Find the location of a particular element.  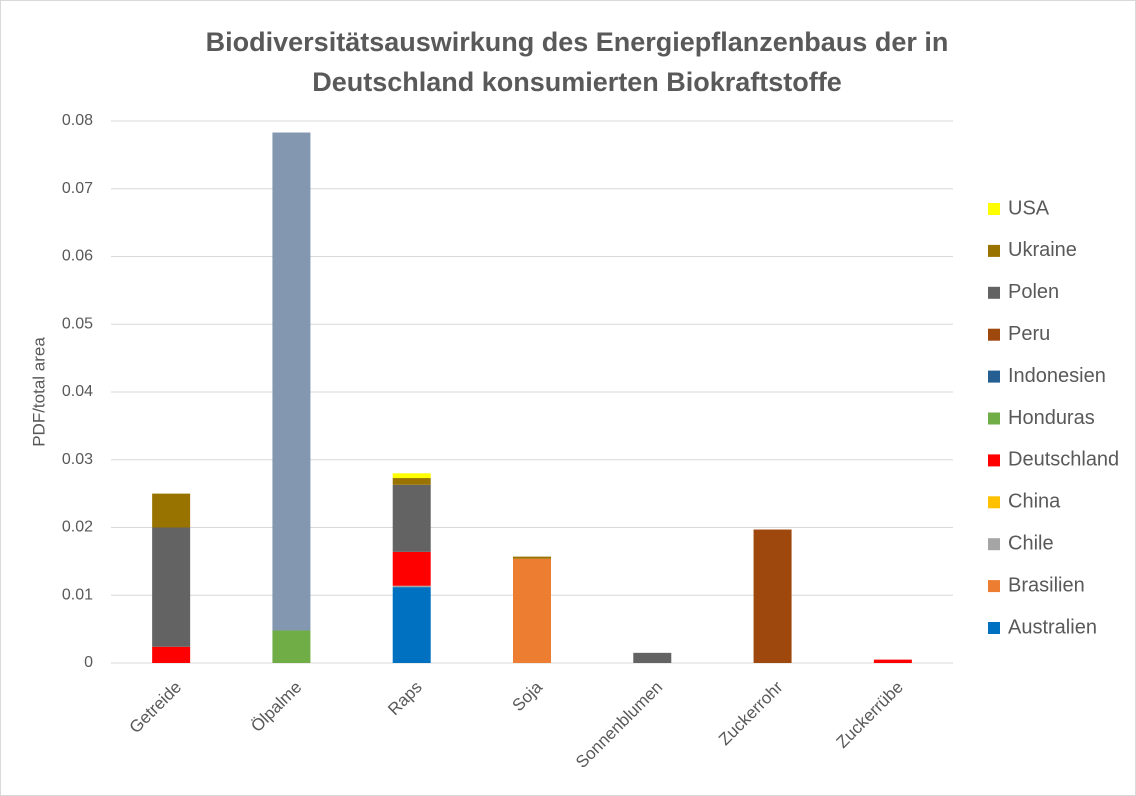

legend-label: Australien is located at coordinates (1052, 627).